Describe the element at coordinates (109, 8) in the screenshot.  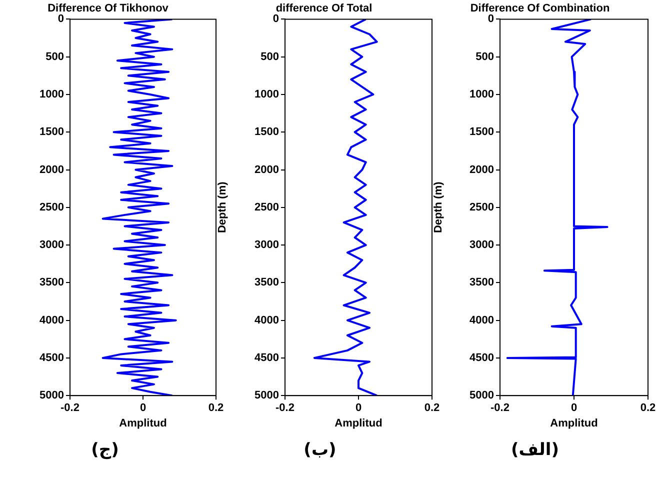
I see `chart-title: Difference Of Tikhonov` at that location.